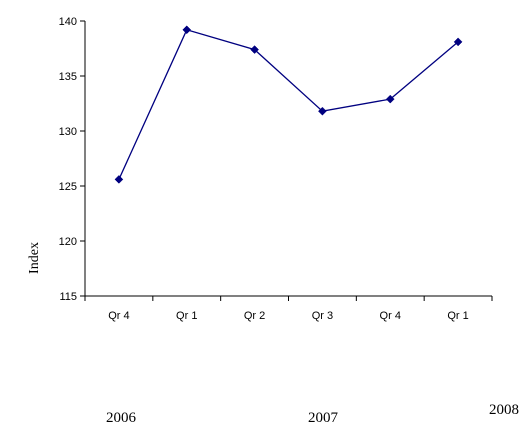 This screenshot has height=434, width=529. What do you see at coordinates (68, 187) in the screenshot?
I see `y-tick-label: 125` at bounding box center [68, 187].